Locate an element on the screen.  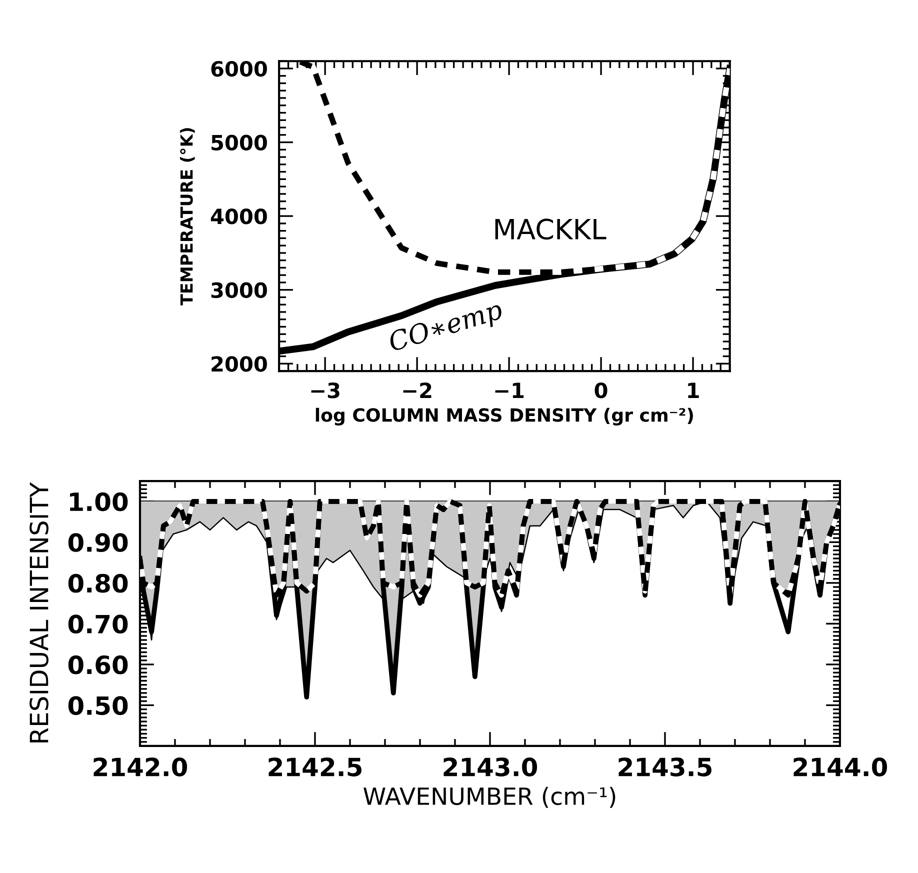
y-tick-label: 3000 is located at coordinates (239, 290).